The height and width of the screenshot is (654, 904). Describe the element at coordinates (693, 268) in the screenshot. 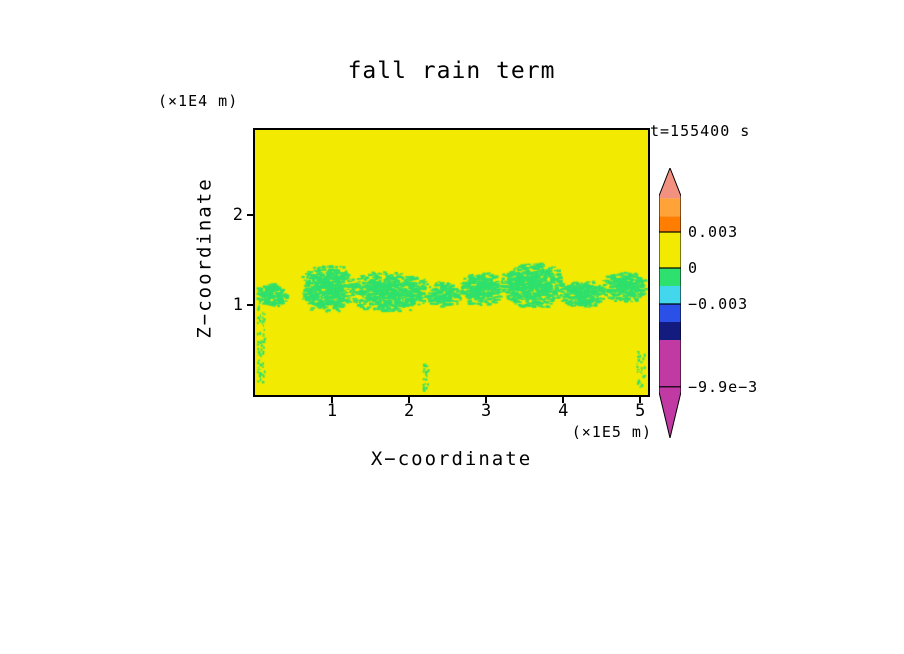

I see `colorbar-label: 0` at that location.